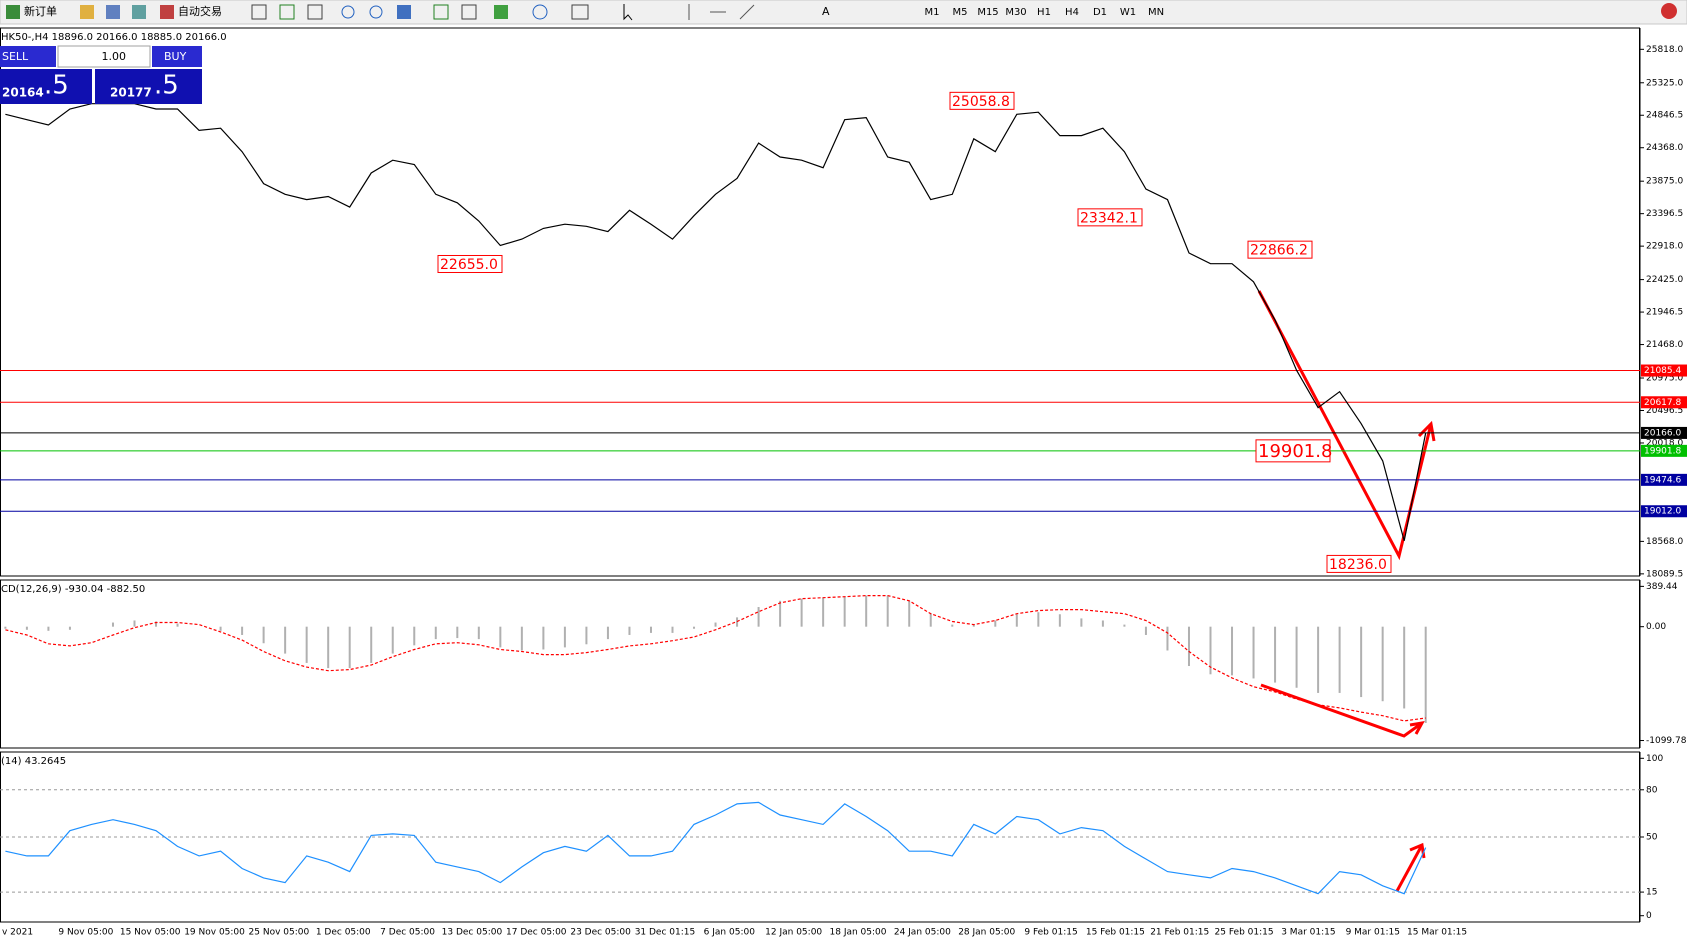 Image resolution: width=1687 pixels, height=944 pixels. I want to click on y-tick-label: 24846.5, so click(1664, 116).